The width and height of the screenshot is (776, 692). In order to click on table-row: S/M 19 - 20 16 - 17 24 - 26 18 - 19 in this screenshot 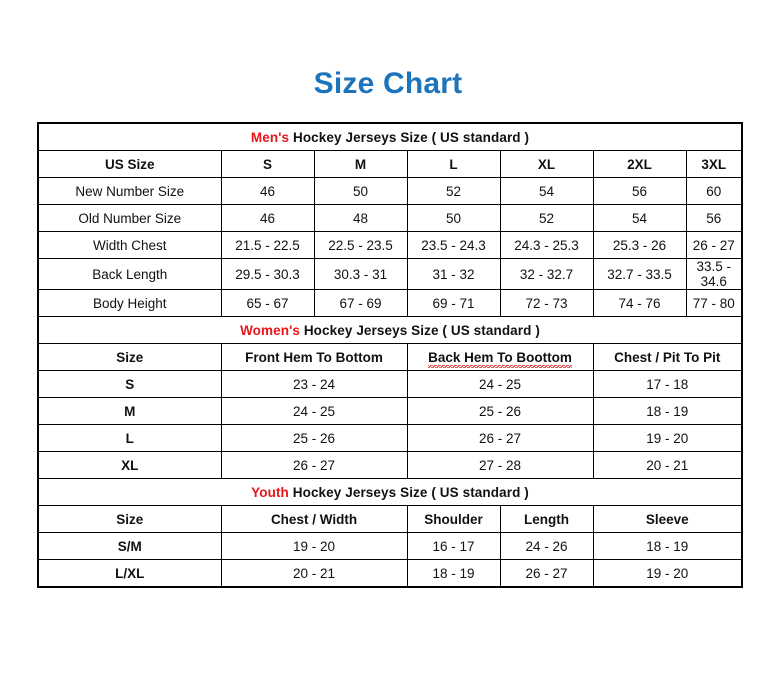, I will do `click(390, 546)`.